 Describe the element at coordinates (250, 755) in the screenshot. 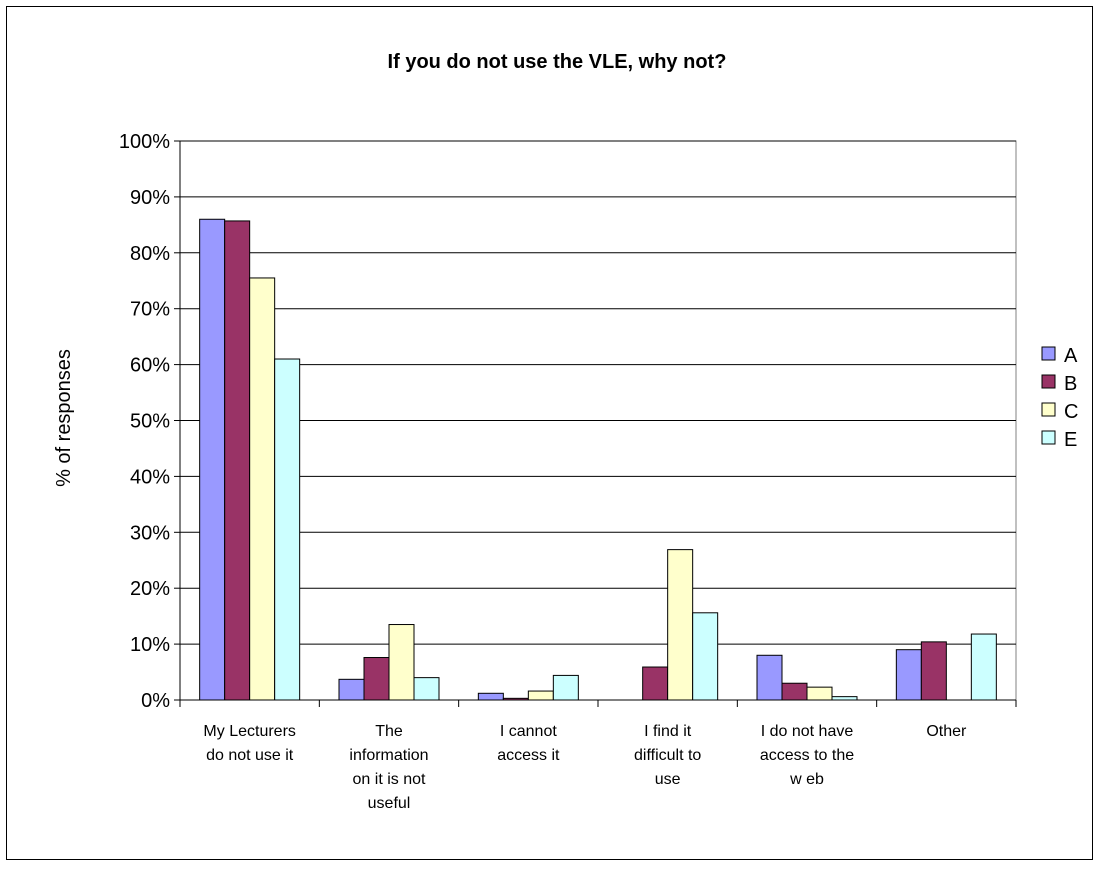

I see `x-tick-label: do not use it` at that location.